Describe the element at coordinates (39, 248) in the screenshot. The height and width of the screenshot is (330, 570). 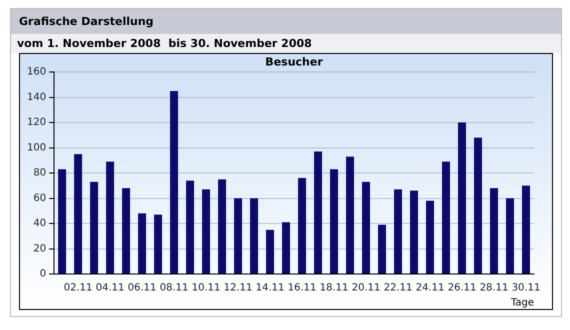
I see `y-tick-label: 20` at that location.